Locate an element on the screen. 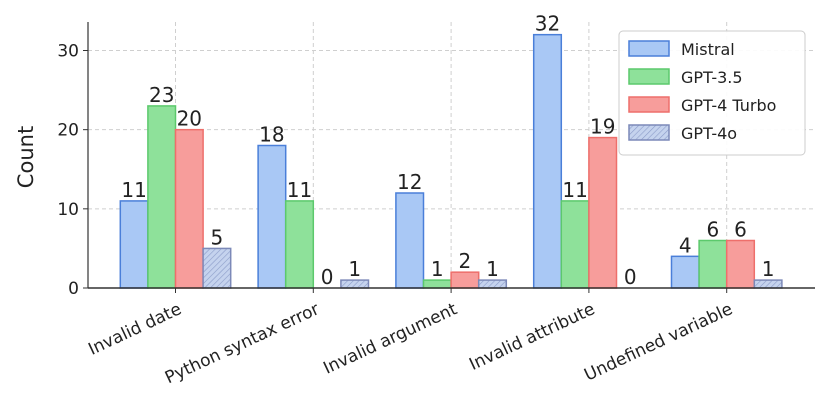 The height and width of the screenshot is (408, 830). y-tick-label: 10 is located at coordinates (68, 210).